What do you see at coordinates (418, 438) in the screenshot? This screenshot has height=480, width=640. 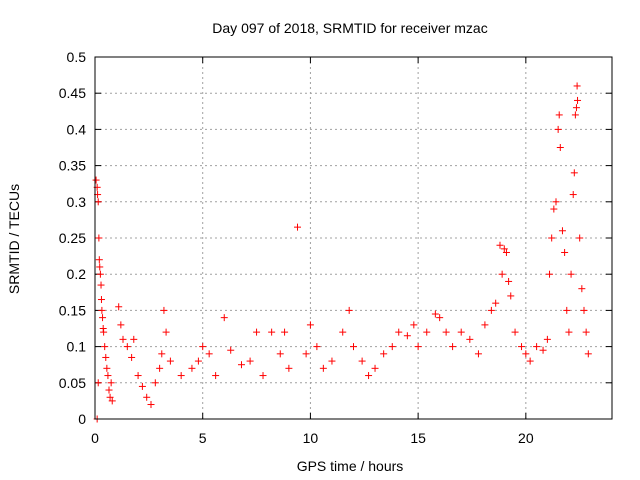 I see `x-tick-label: 15` at bounding box center [418, 438].